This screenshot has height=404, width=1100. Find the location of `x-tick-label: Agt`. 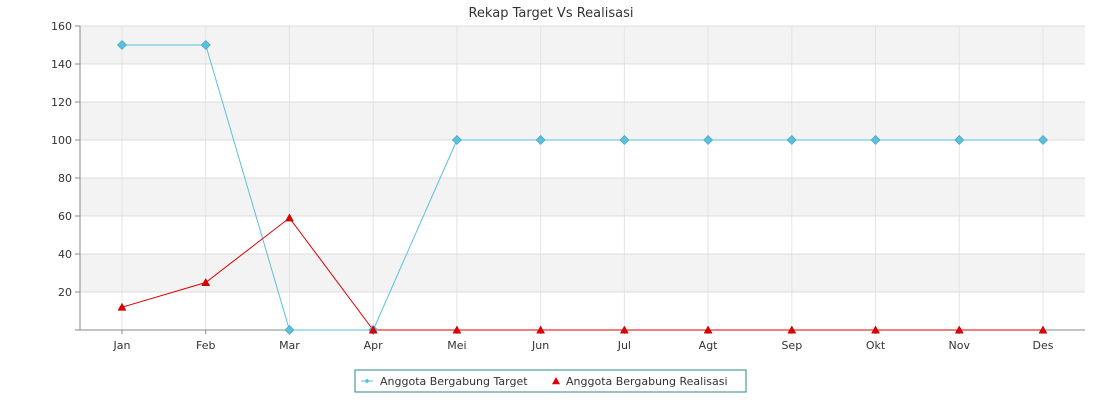

x-tick-label: Agt is located at coordinates (709, 345).